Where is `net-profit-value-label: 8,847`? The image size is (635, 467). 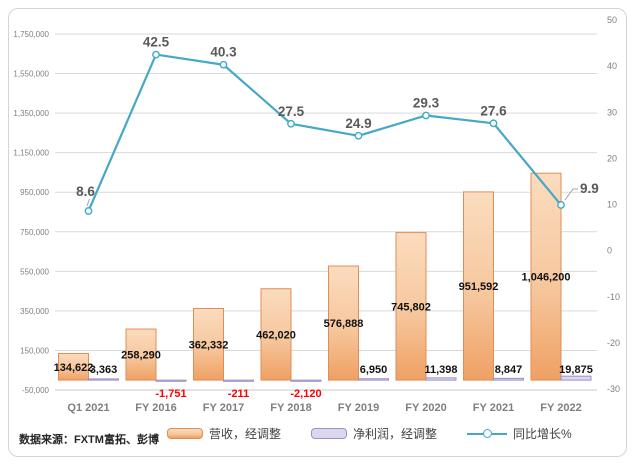 net-profit-value-label: 8,847 is located at coordinates (509, 370).